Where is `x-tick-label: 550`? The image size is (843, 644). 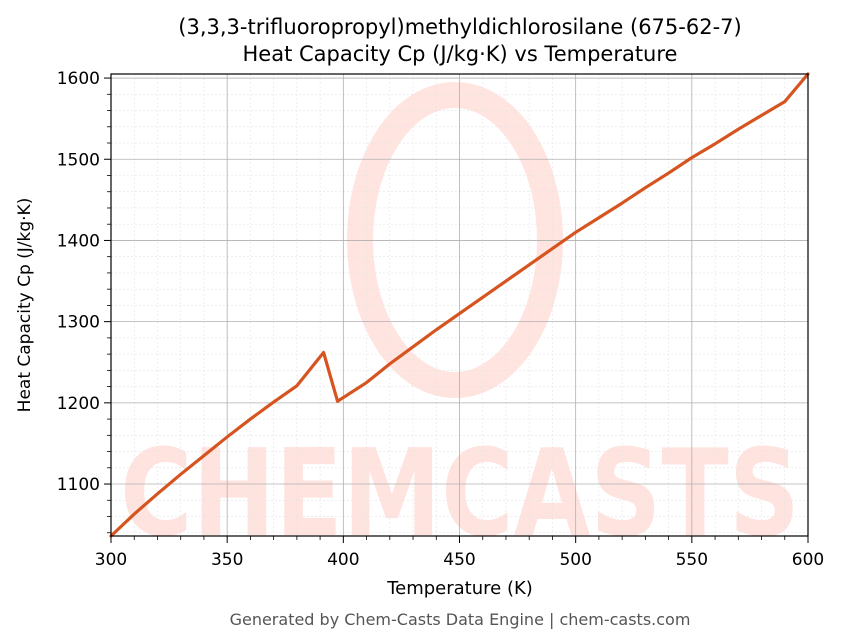 x-tick-label: 550 is located at coordinates (692, 560).